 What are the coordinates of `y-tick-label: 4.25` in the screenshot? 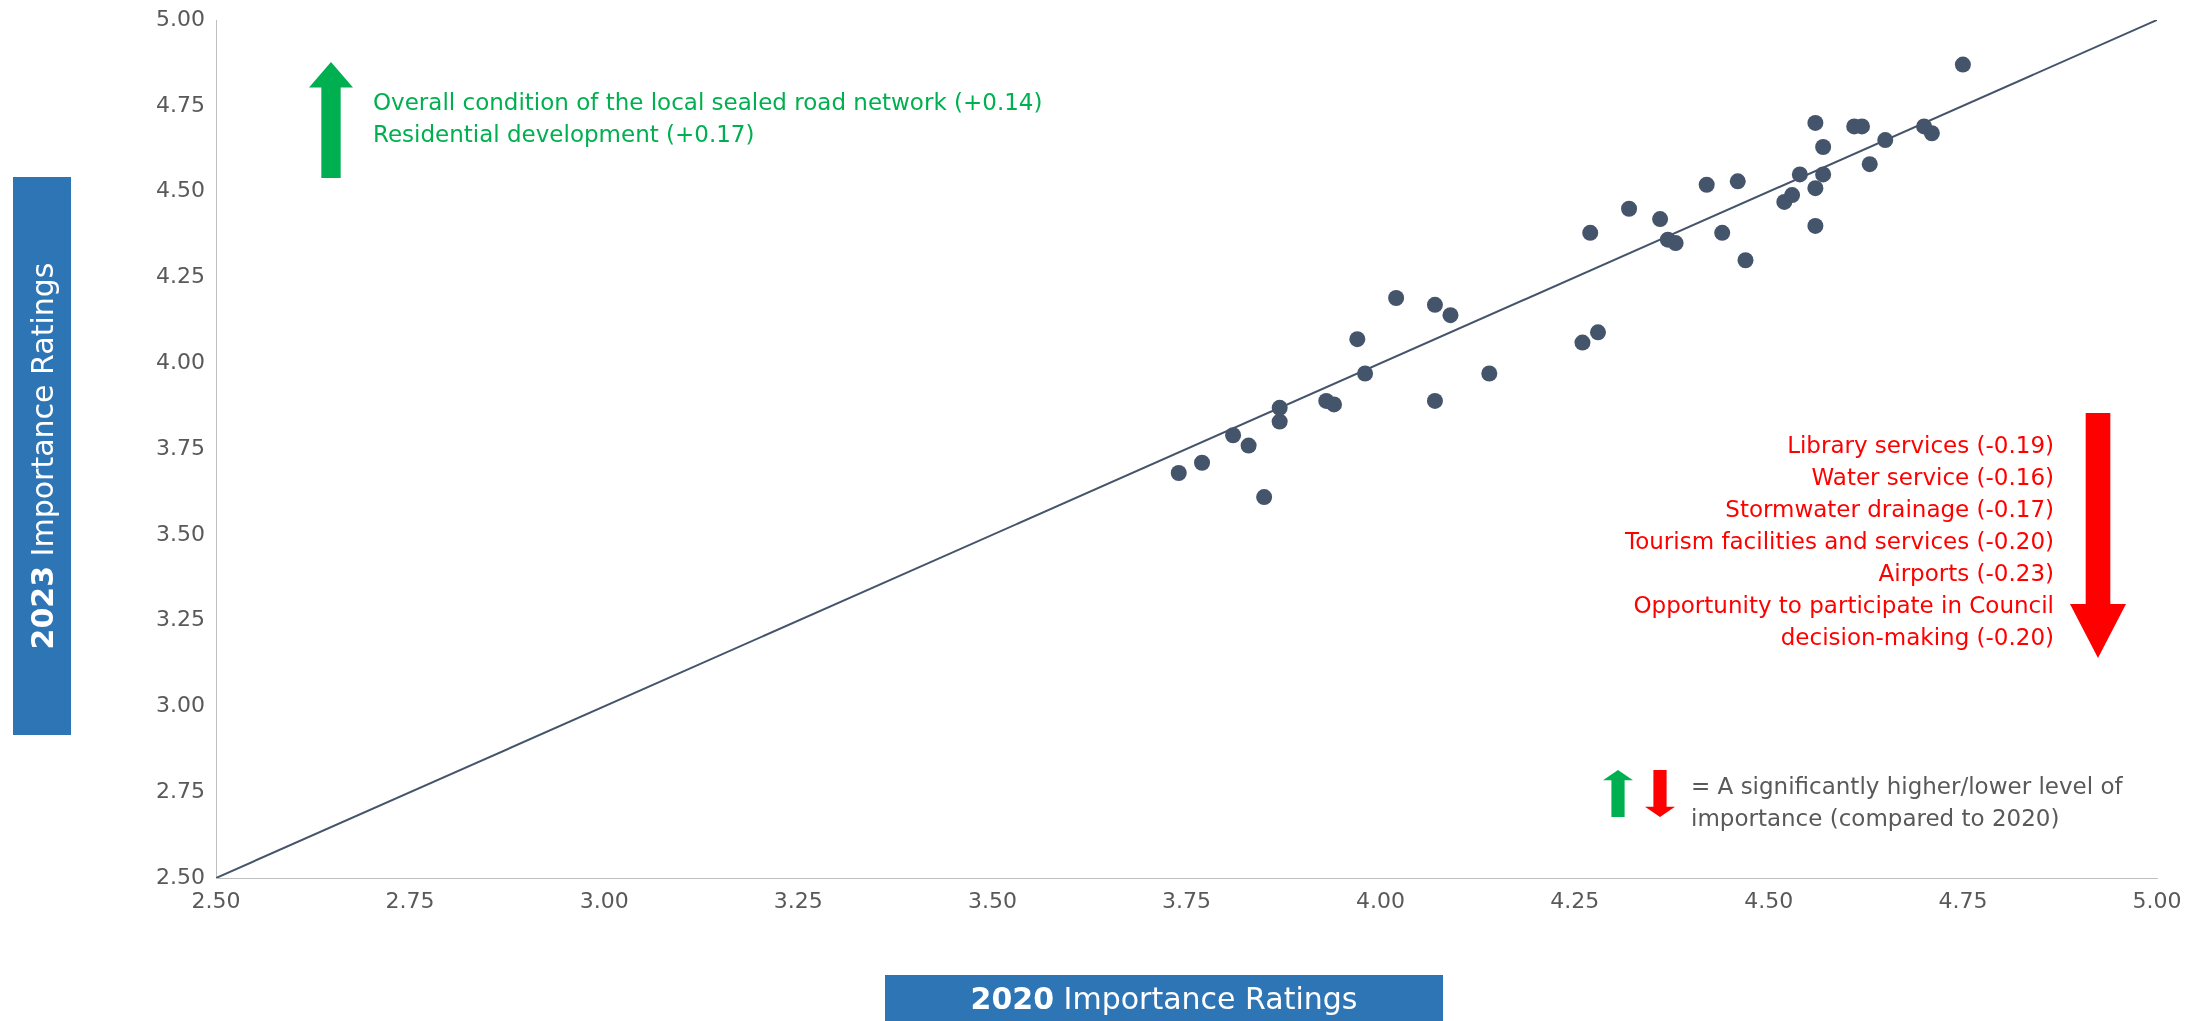 It's located at (180, 276).